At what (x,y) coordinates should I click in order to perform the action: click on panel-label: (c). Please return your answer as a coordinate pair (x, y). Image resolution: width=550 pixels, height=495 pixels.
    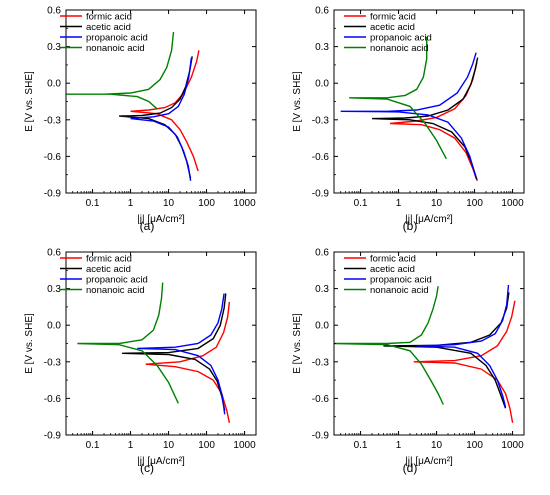
    Looking at the image, I should click on (147, 468).